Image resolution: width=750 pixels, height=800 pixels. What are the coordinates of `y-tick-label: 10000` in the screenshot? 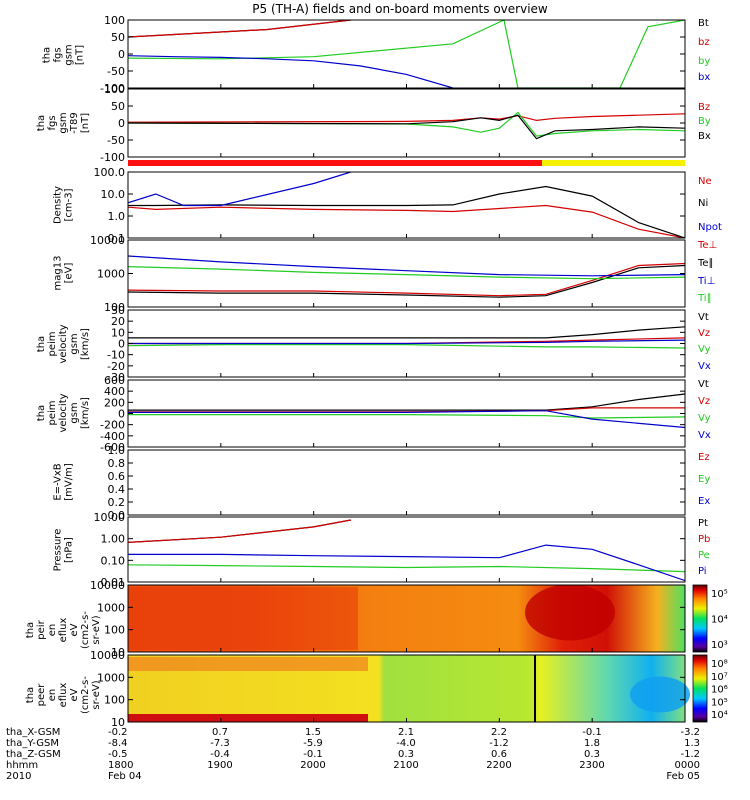 It's located at (107, 240).